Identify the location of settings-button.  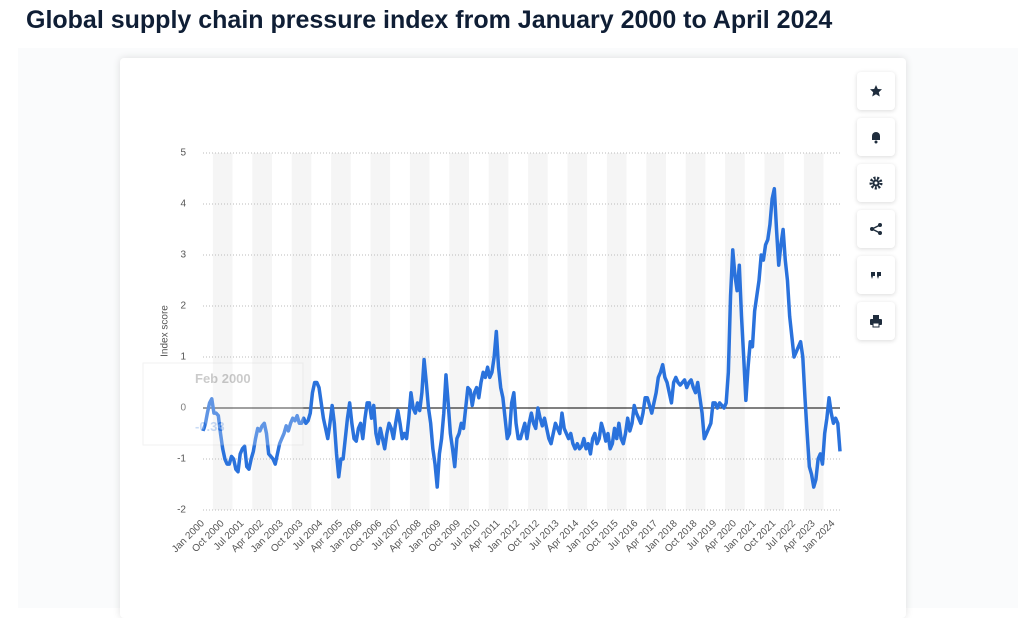
(876, 183).